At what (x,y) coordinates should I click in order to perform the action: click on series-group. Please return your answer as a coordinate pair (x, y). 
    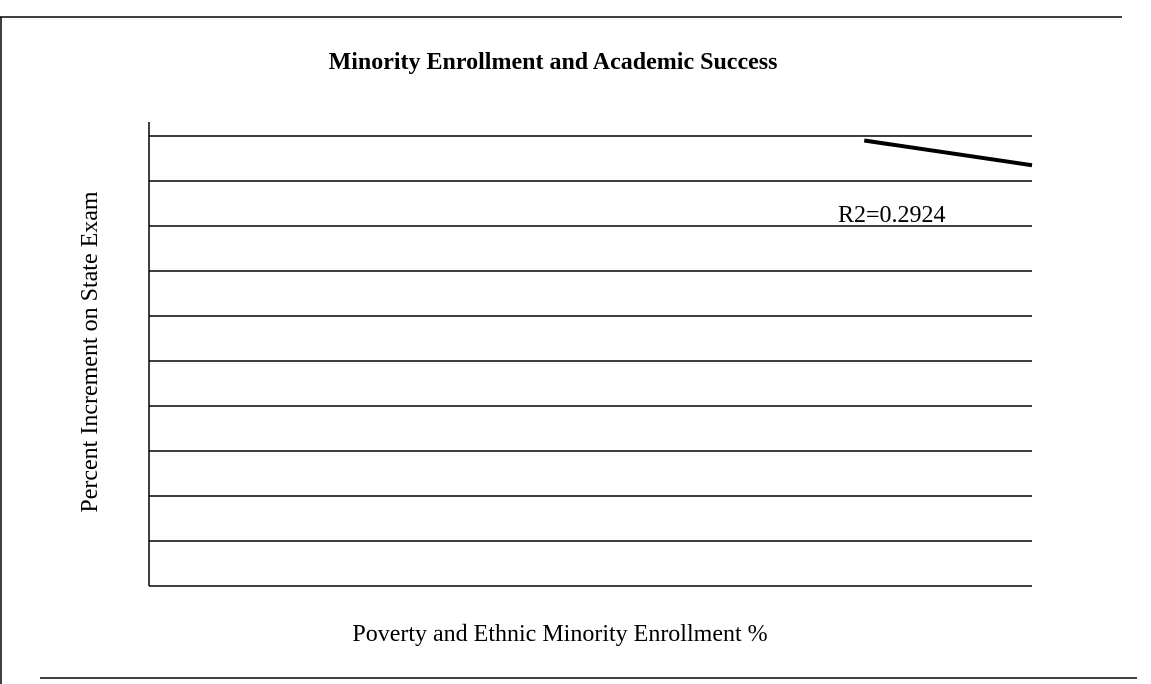
    Looking at the image, I should click on (948, 153).